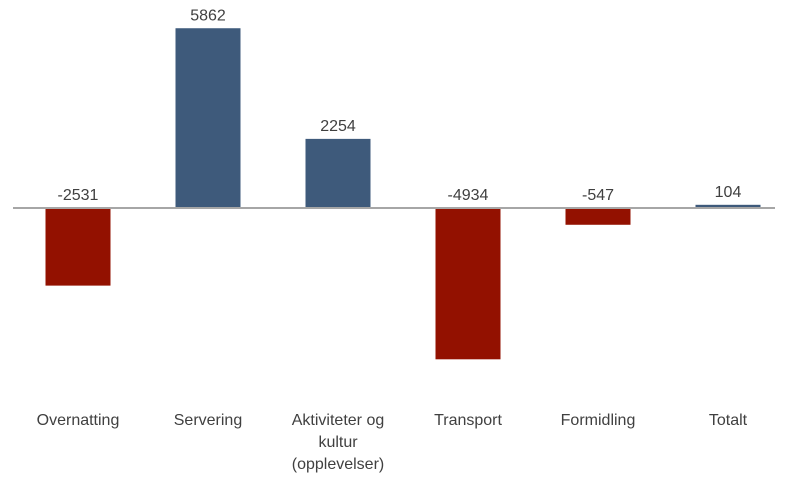  I want to click on value-label: -4934, so click(468, 195).